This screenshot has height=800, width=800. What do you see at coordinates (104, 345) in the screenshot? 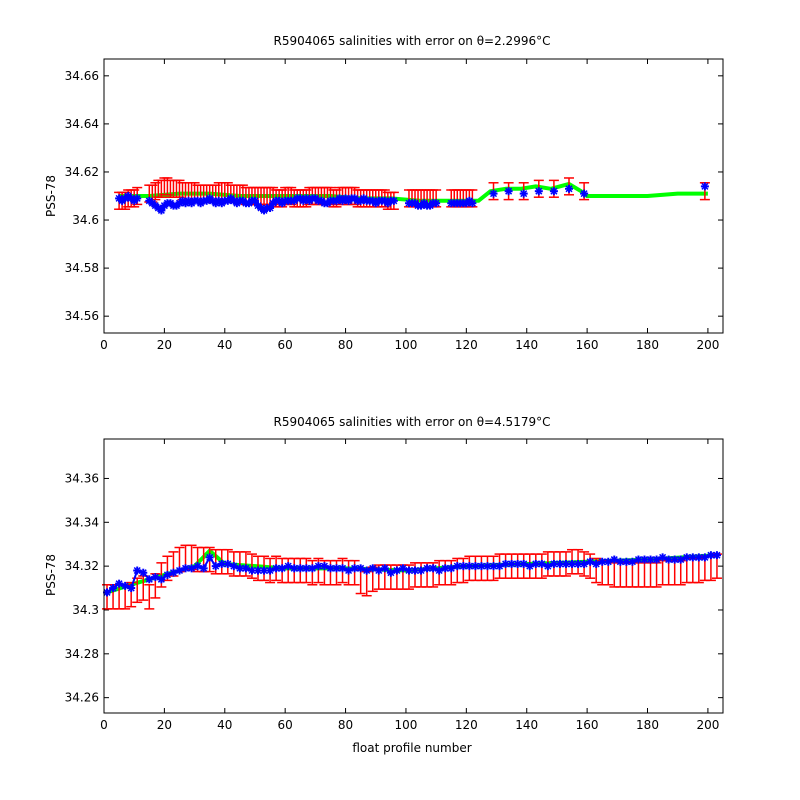
I see `chart-top-xtick-label: 0` at bounding box center [104, 345].